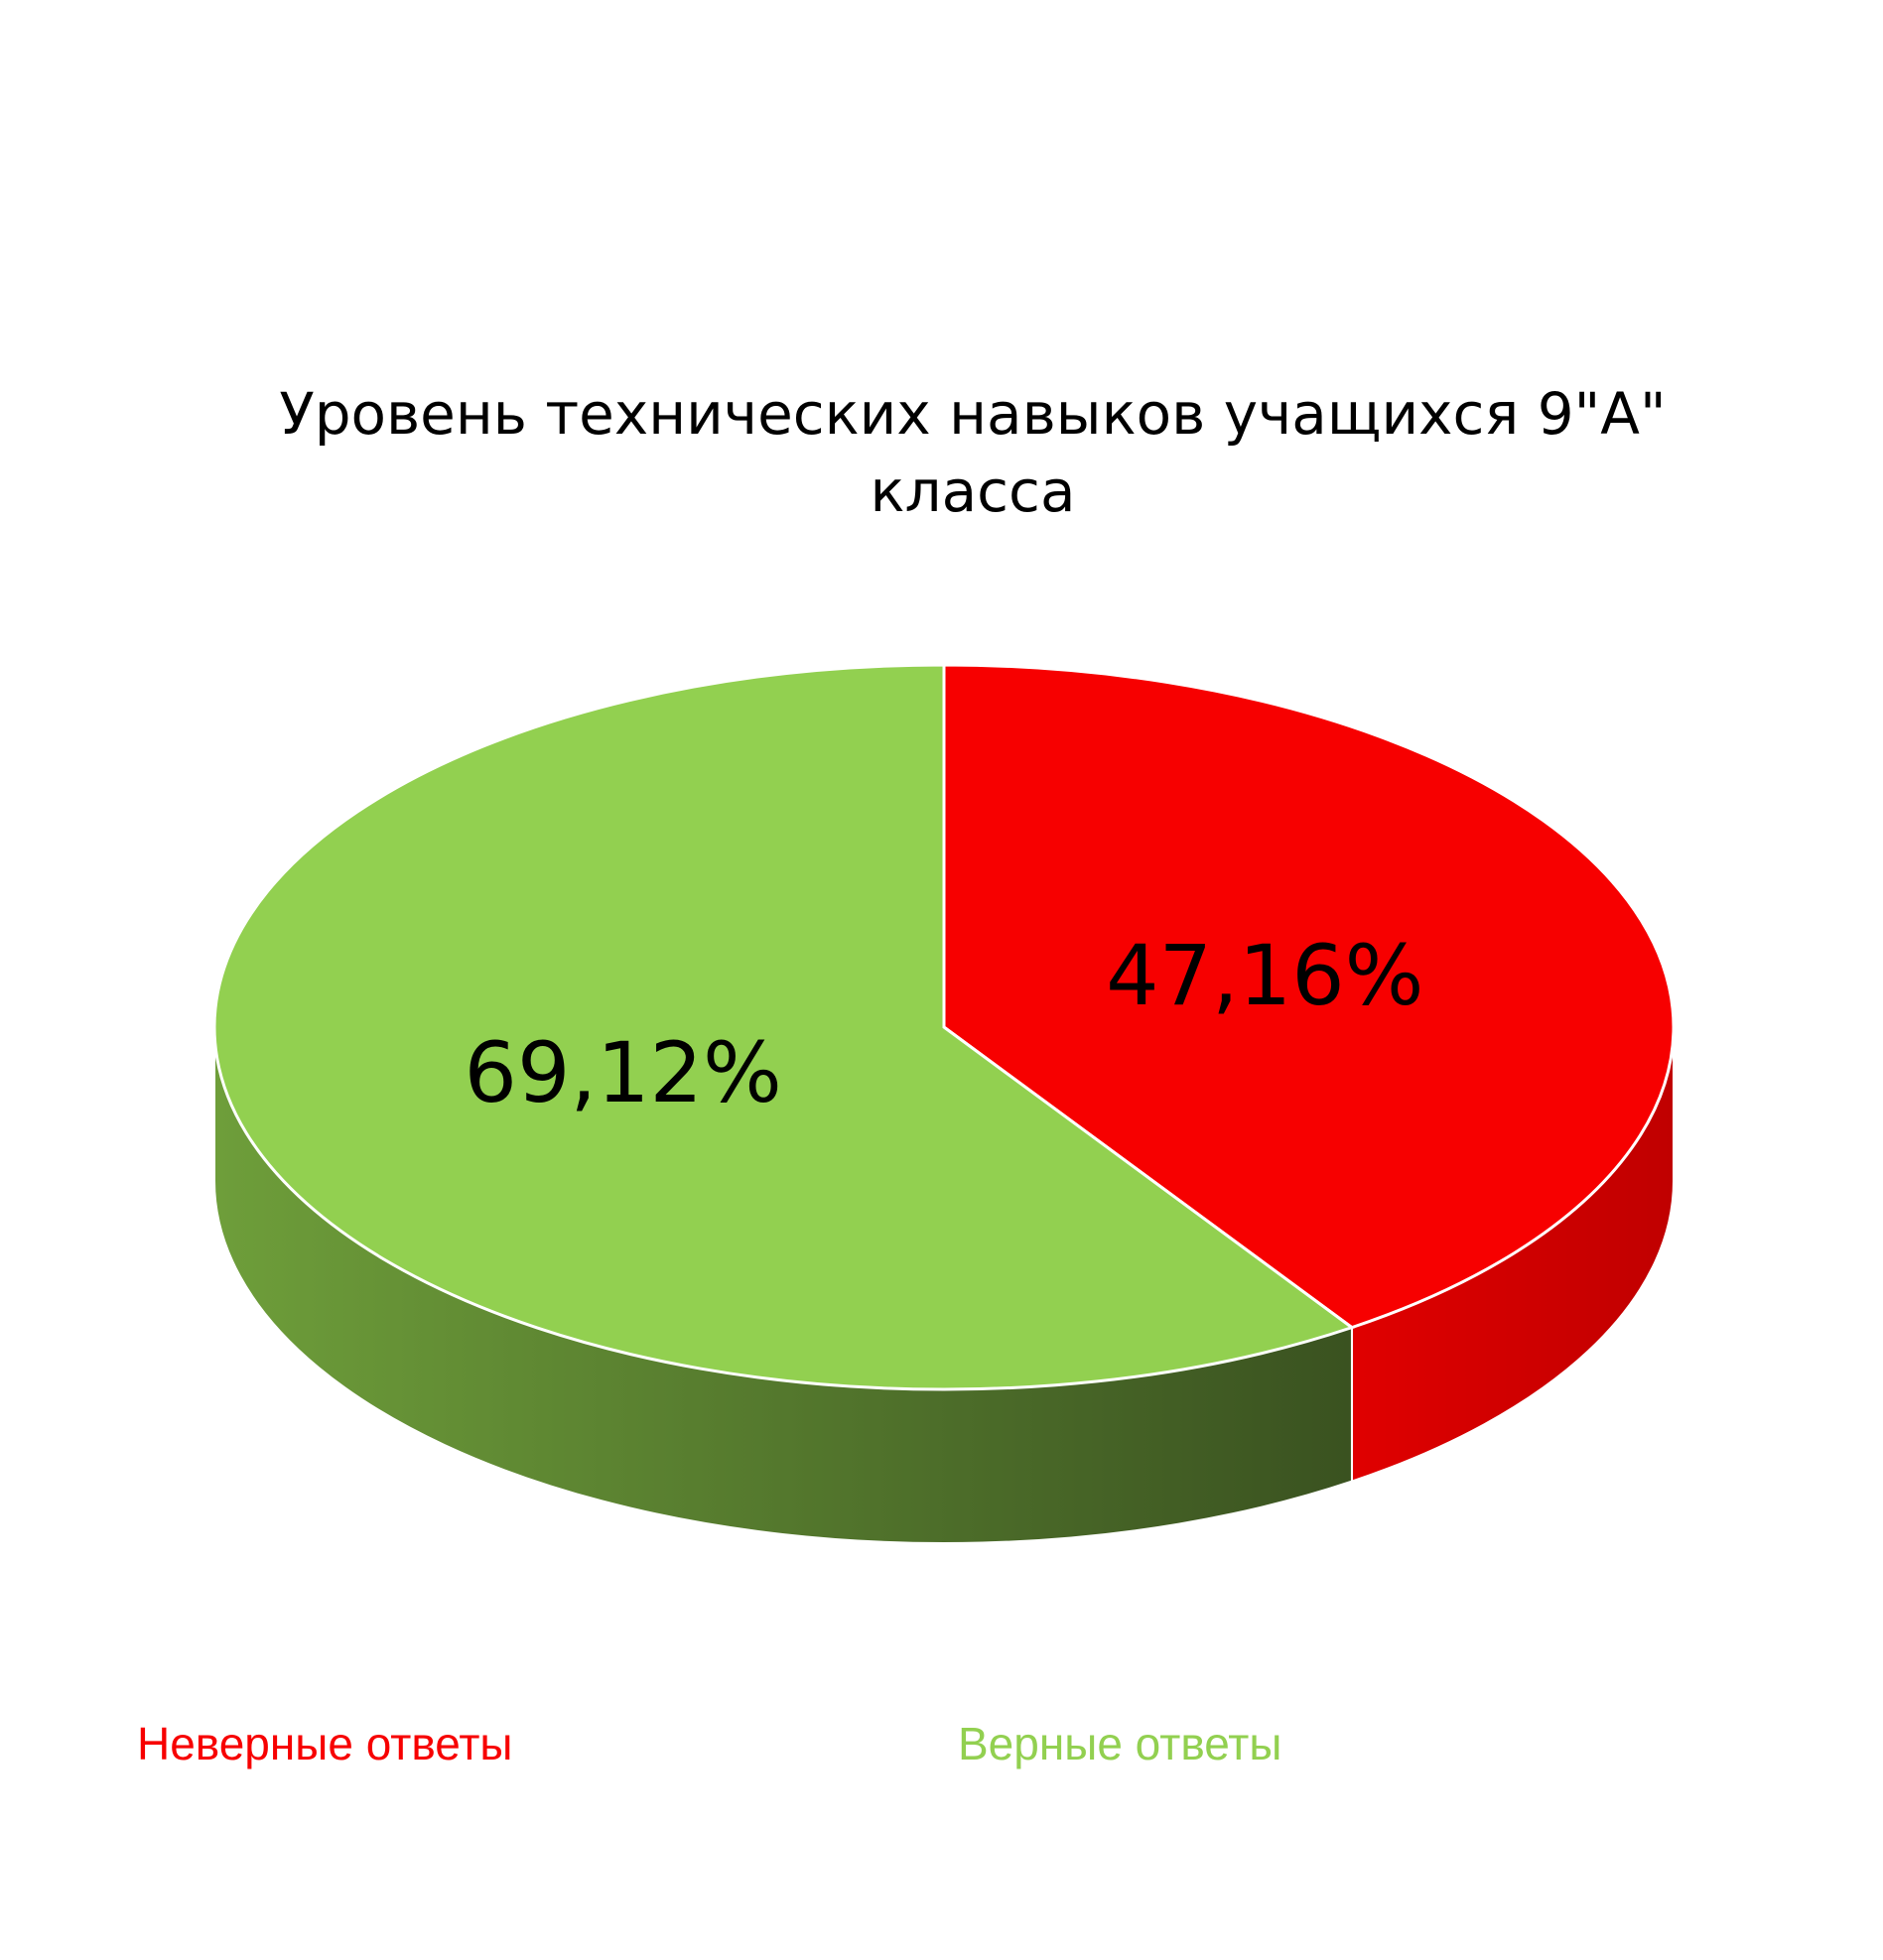 The height and width of the screenshot is (1960, 1883). Describe the element at coordinates (1120, 1743) in the screenshot. I see `legend-item-correct: Верные ответы` at that location.